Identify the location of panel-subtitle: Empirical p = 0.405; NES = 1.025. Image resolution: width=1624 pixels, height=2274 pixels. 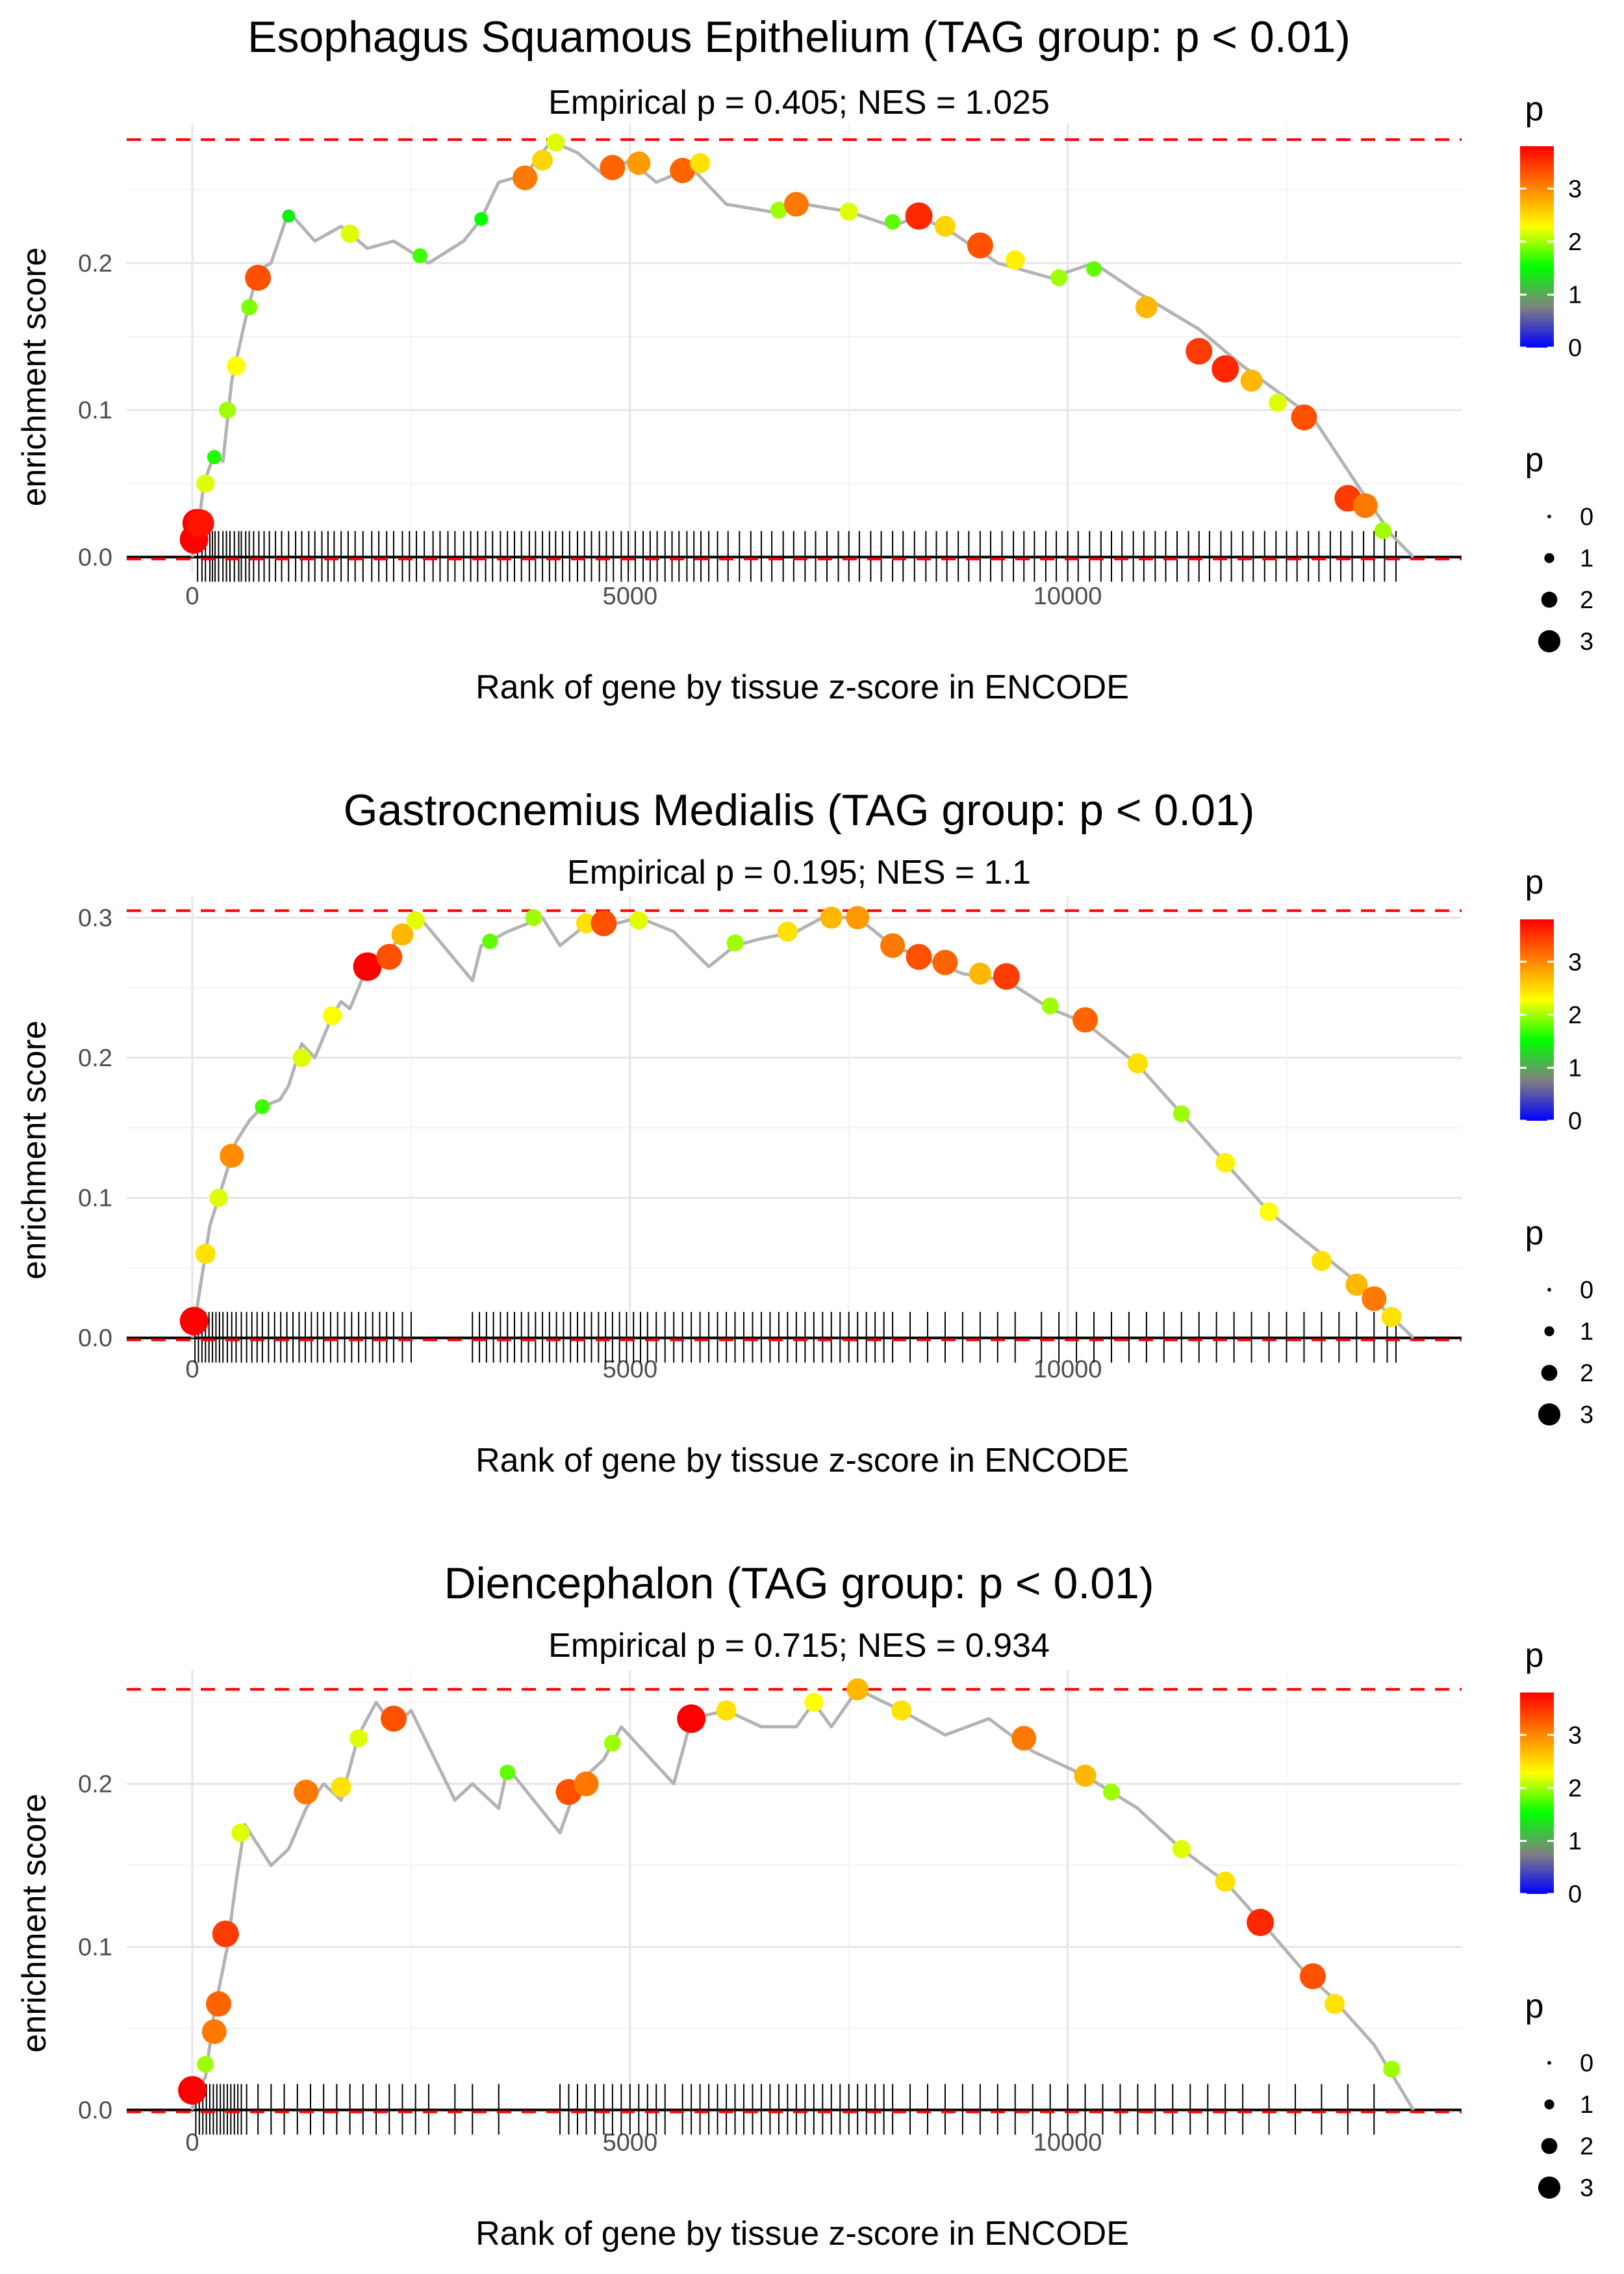
(799, 102).